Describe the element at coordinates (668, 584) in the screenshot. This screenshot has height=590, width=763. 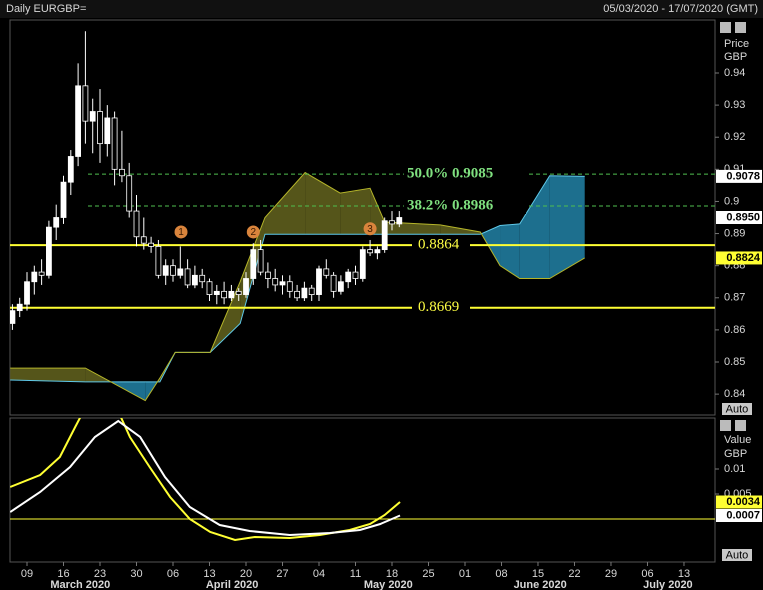
I see `month-label: July 2020` at that location.